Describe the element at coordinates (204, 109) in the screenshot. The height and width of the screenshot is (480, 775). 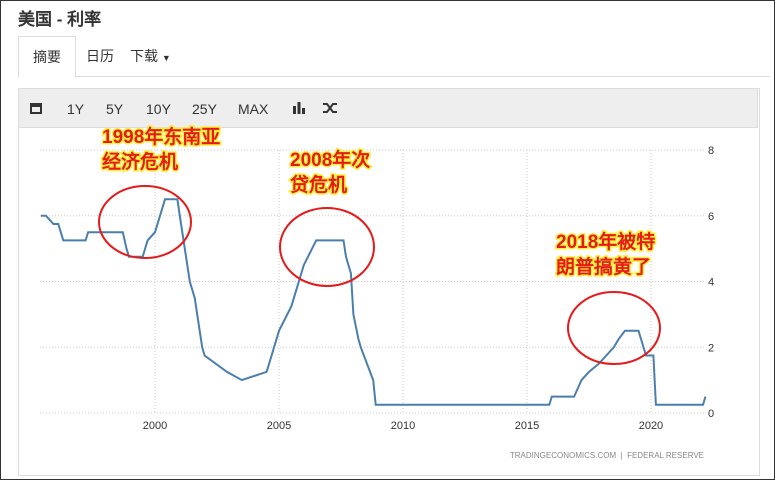
I see `range-button: 25Y` at that location.